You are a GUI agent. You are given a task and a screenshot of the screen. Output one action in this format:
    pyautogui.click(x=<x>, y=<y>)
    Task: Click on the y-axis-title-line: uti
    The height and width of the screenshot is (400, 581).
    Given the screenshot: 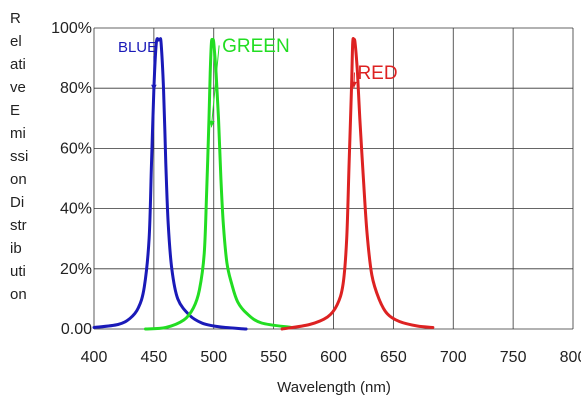 What is the action you would take?
    pyautogui.click(x=18, y=271)
    